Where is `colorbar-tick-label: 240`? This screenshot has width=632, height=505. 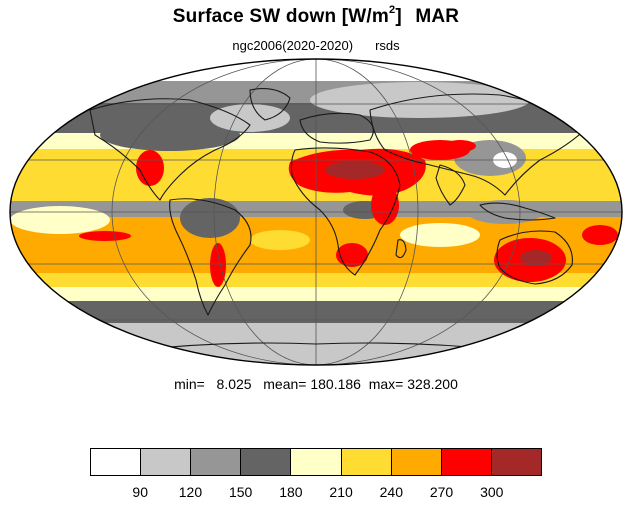 colorbar-tick-label: 240 is located at coordinates (391, 492).